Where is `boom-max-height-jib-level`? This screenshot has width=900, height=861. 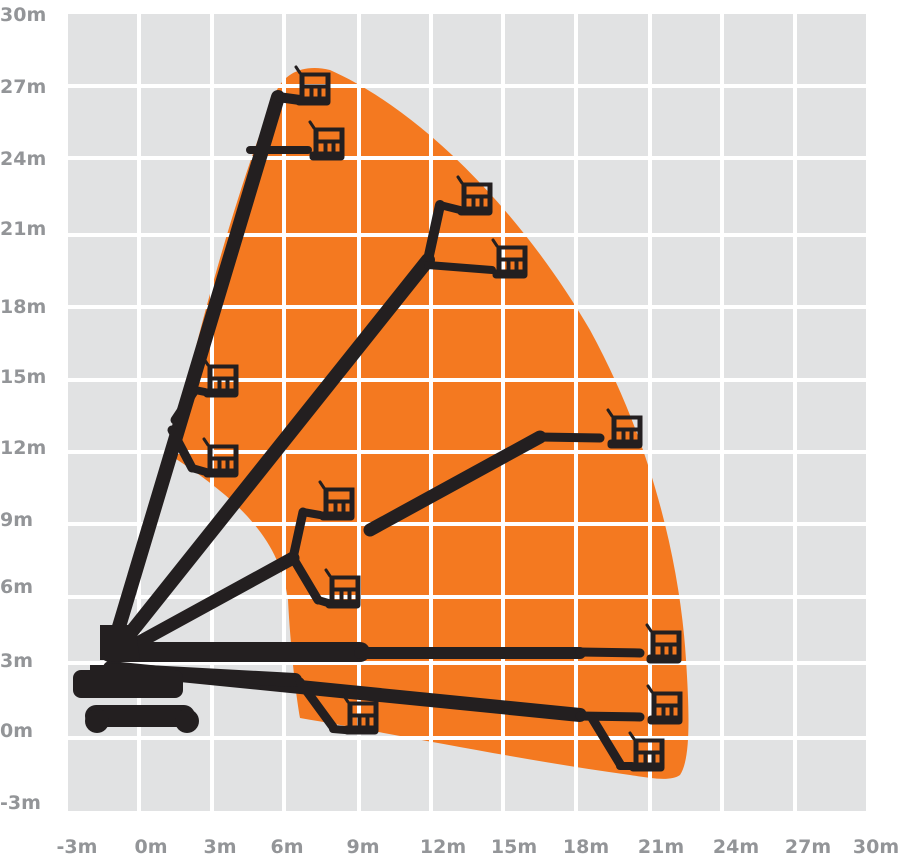 boom-max-height-jib-level is located at coordinates (296, 141).